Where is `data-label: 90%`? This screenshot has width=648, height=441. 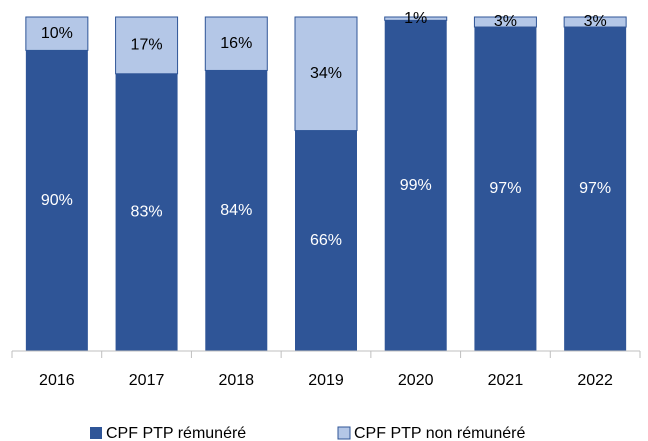
data-label: 90% is located at coordinates (57, 200).